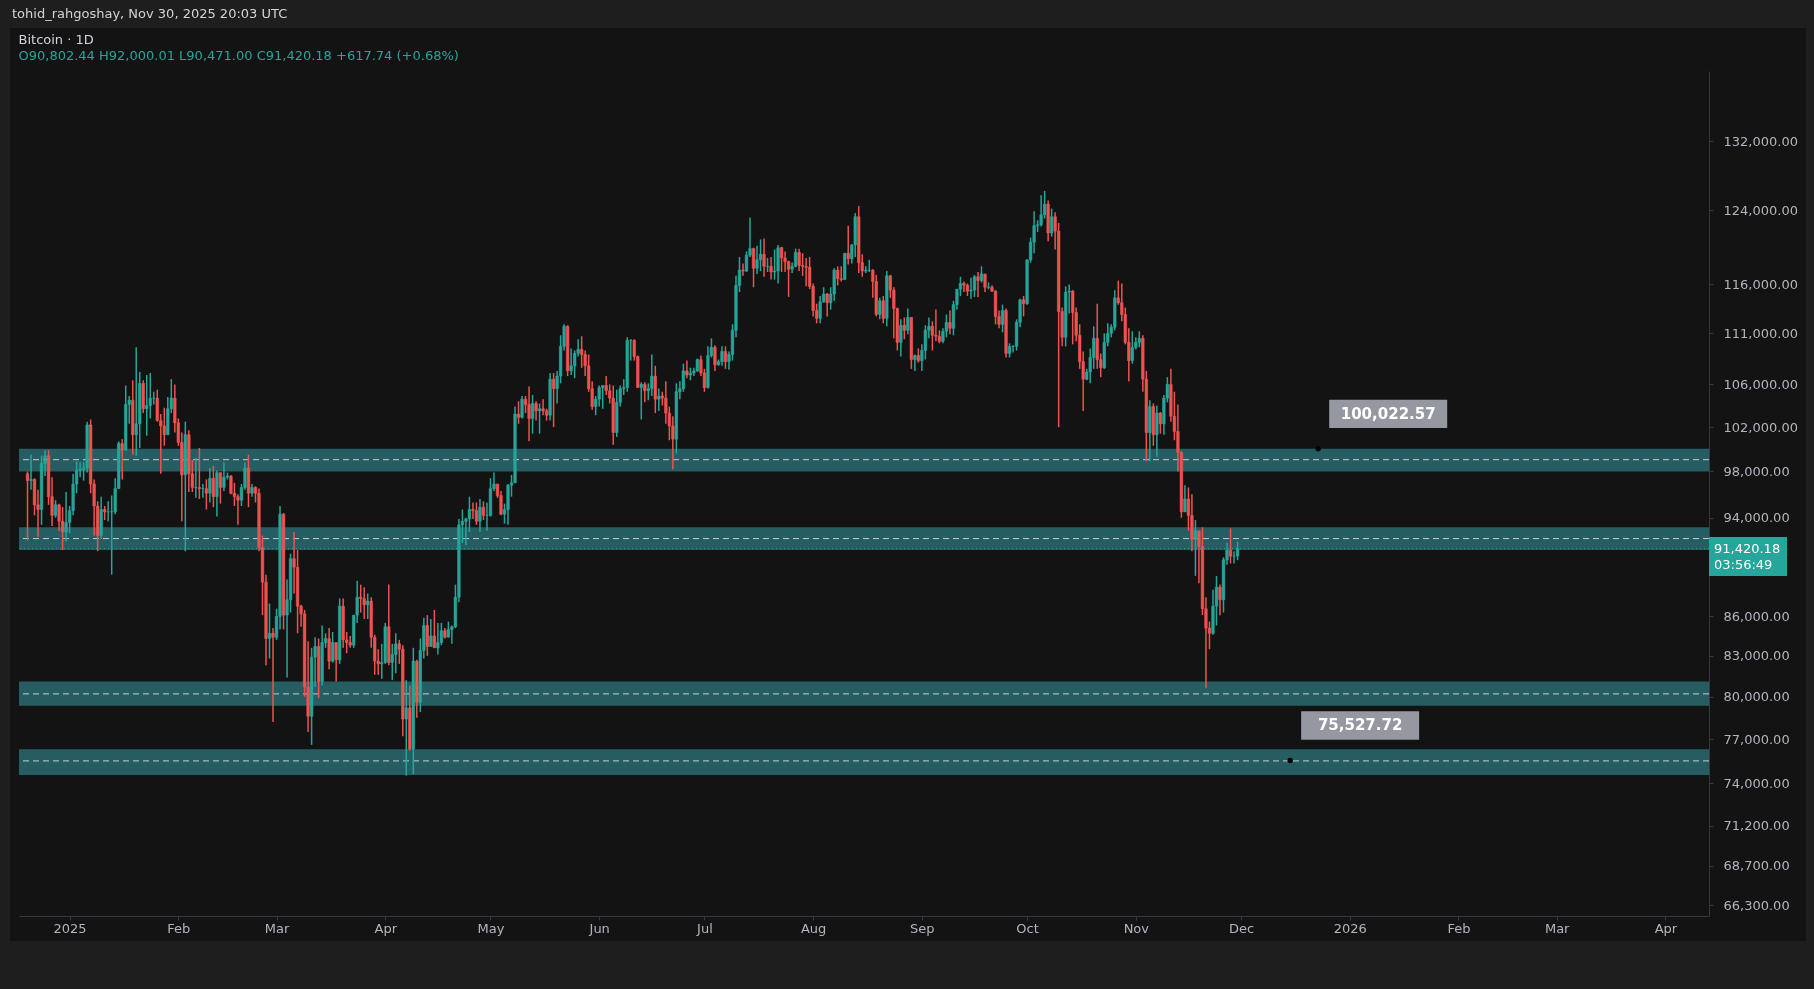 The height and width of the screenshot is (989, 1814). I want to click on y-tick-label: 66,300.00, so click(1756, 905).